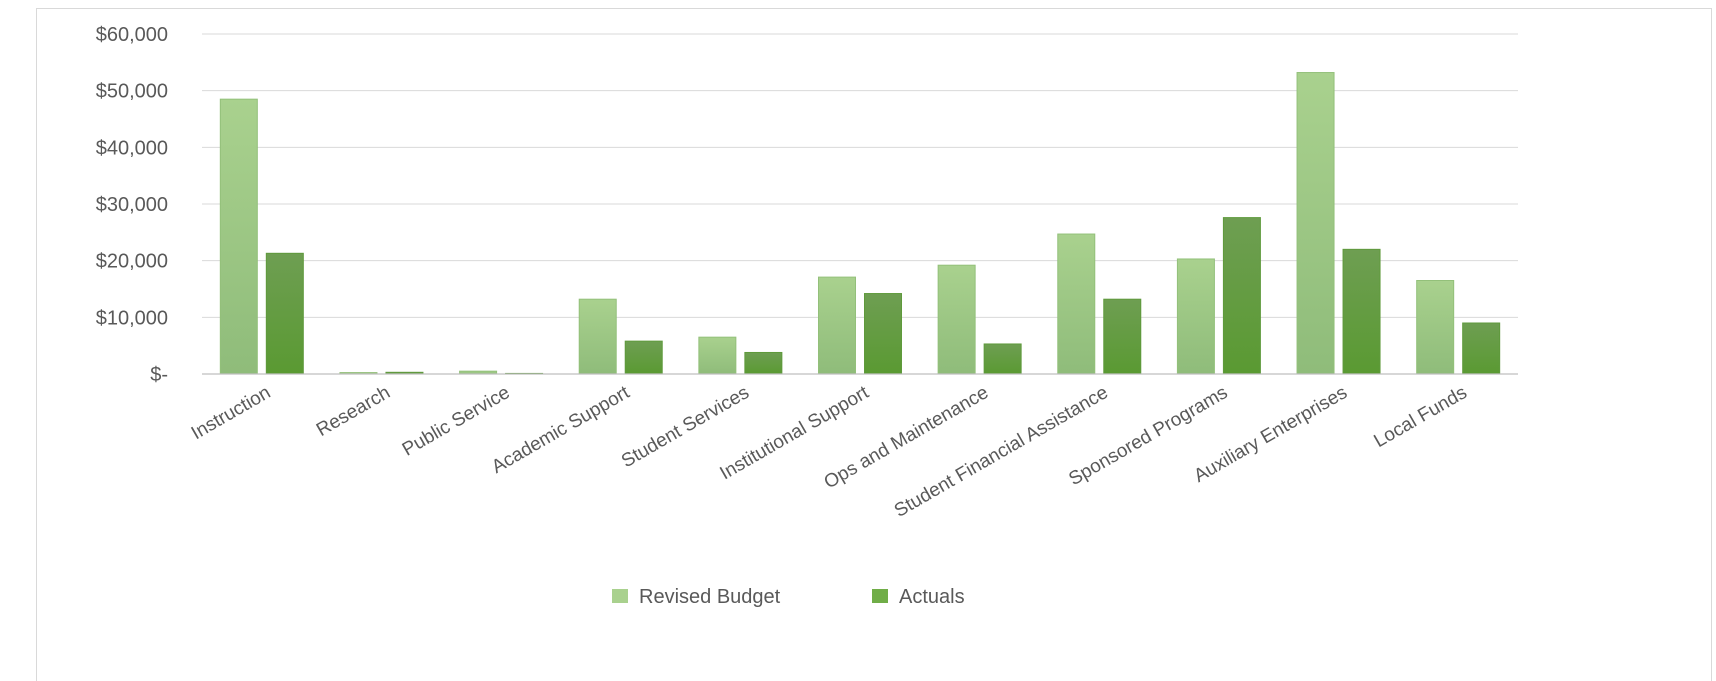 This screenshot has height=681, width=1716. What do you see at coordinates (132, 35) in the screenshot?
I see `y-tick-label: $60,000` at bounding box center [132, 35].